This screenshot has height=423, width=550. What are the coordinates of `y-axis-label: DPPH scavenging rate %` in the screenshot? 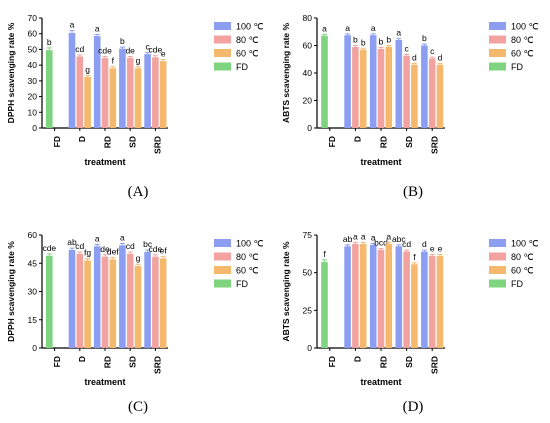 It's located at (11, 72).